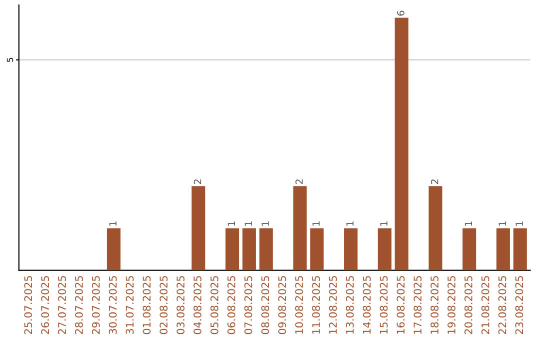 This screenshot has width=540, height=340. What do you see at coordinates (502, 305) in the screenshot?
I see `x-tick-label: 22.08.2025` at bounding box center [502, 305].